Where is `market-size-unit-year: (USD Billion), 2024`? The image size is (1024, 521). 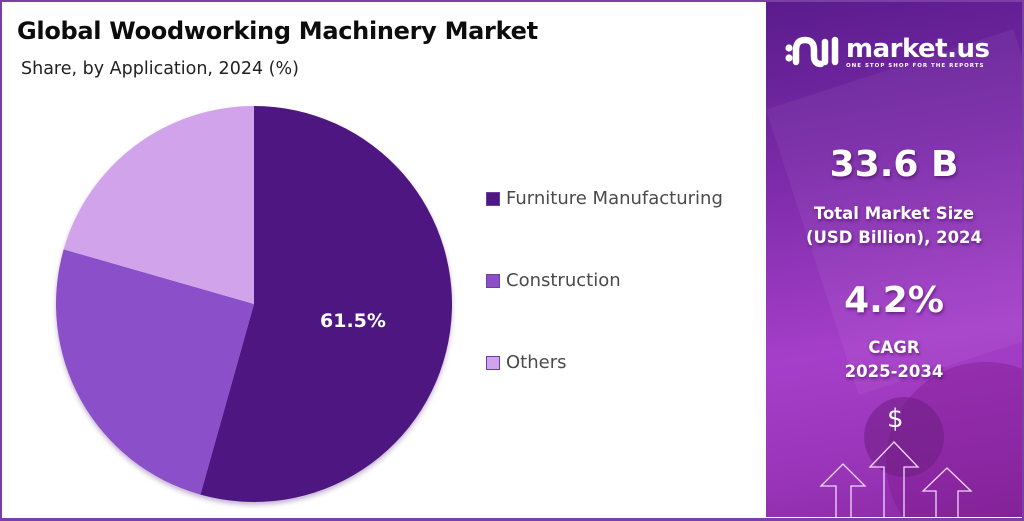 market-size-unit-year: (USD Billion), 2024 is located at coordinates (894, 237).